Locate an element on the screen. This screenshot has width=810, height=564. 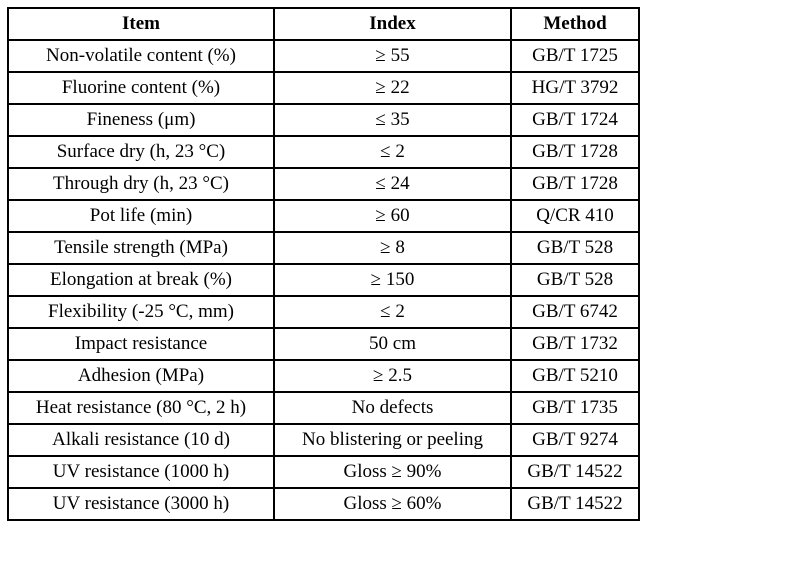
table-row: Impact resistance 50 cm GB/T 1732 is located at coordinates (323, 344).